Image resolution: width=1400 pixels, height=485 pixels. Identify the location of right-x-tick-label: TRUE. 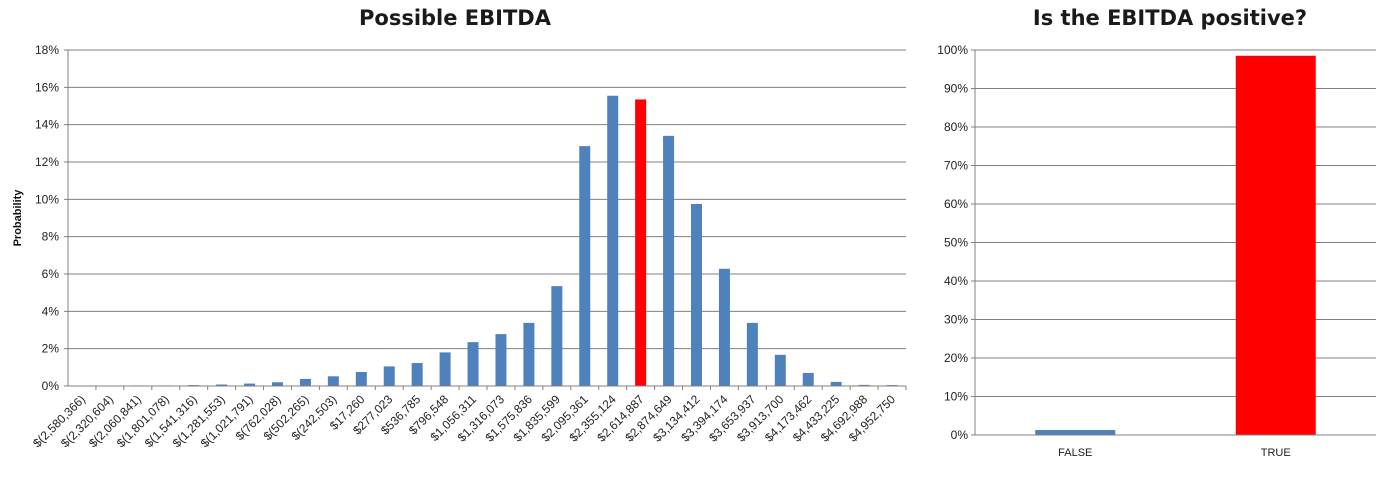
(1276, 453).